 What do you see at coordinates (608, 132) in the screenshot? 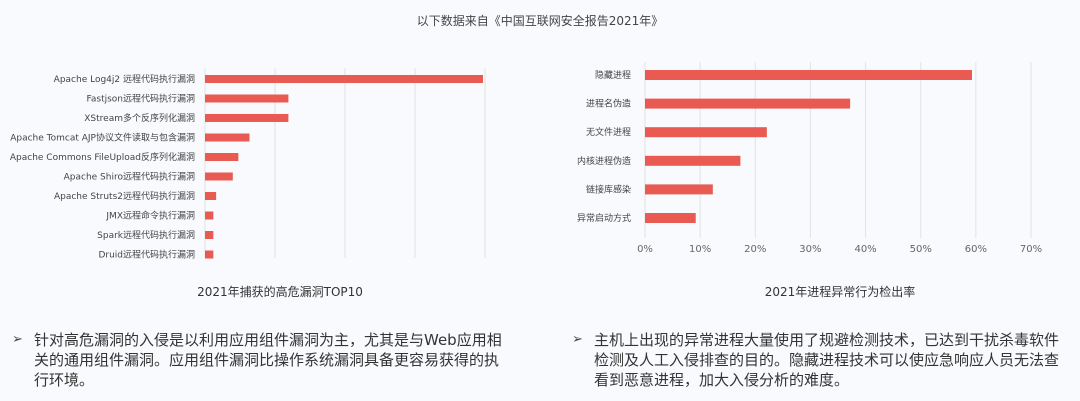
I see `category-label: 无文件进程` at bounding box center [608, 132].